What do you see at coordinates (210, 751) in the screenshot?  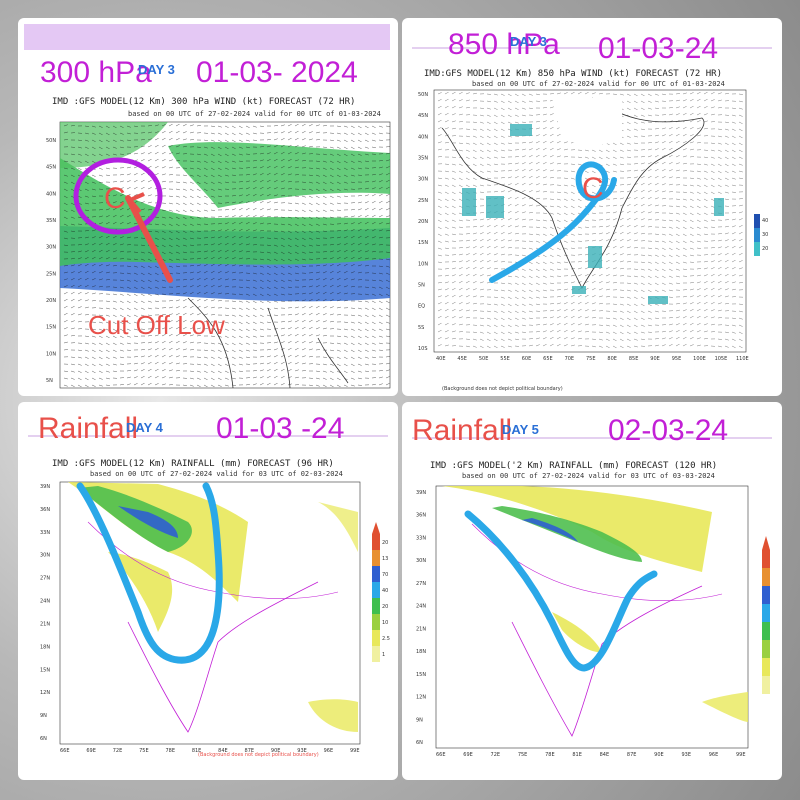 I see `longitude-ticks: 66E 69E 72E 75E 78E 81E 84E 87E 90E 93E 96E 99E` at bounding box center [210, 751].